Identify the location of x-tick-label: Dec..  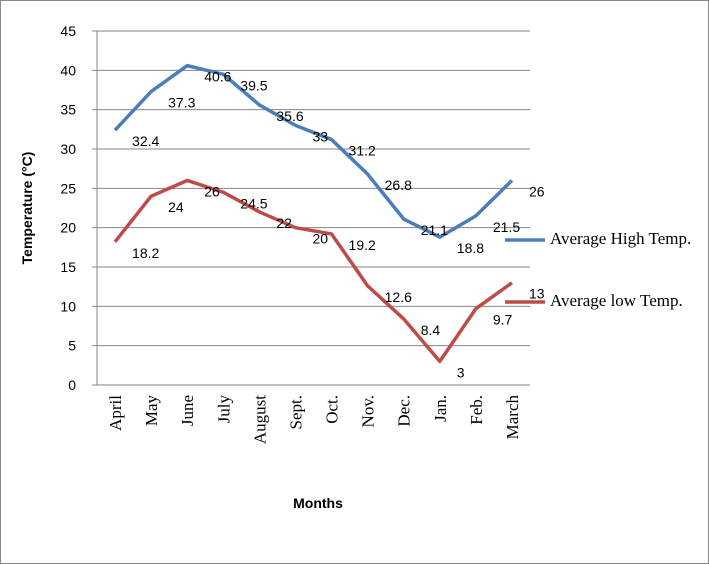
(404, 411).